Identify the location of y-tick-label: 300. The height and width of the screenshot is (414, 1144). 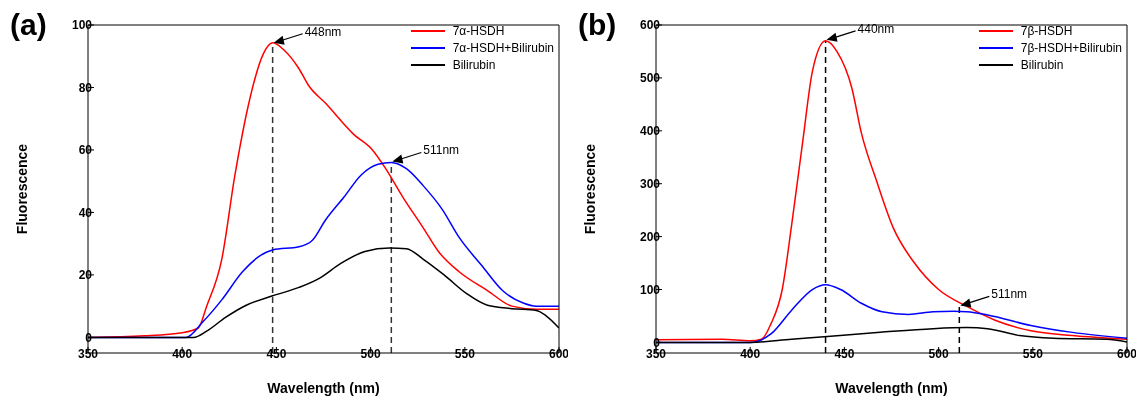
(650, 183).